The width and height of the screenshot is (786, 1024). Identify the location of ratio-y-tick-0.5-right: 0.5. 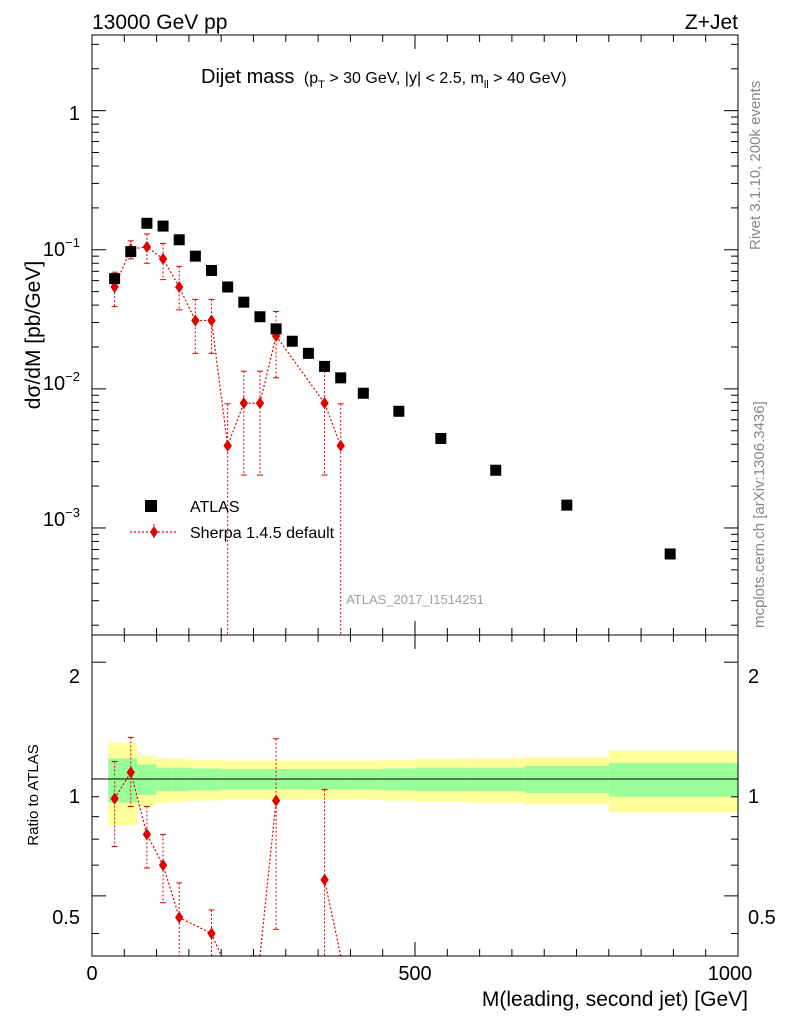
(762, 918).